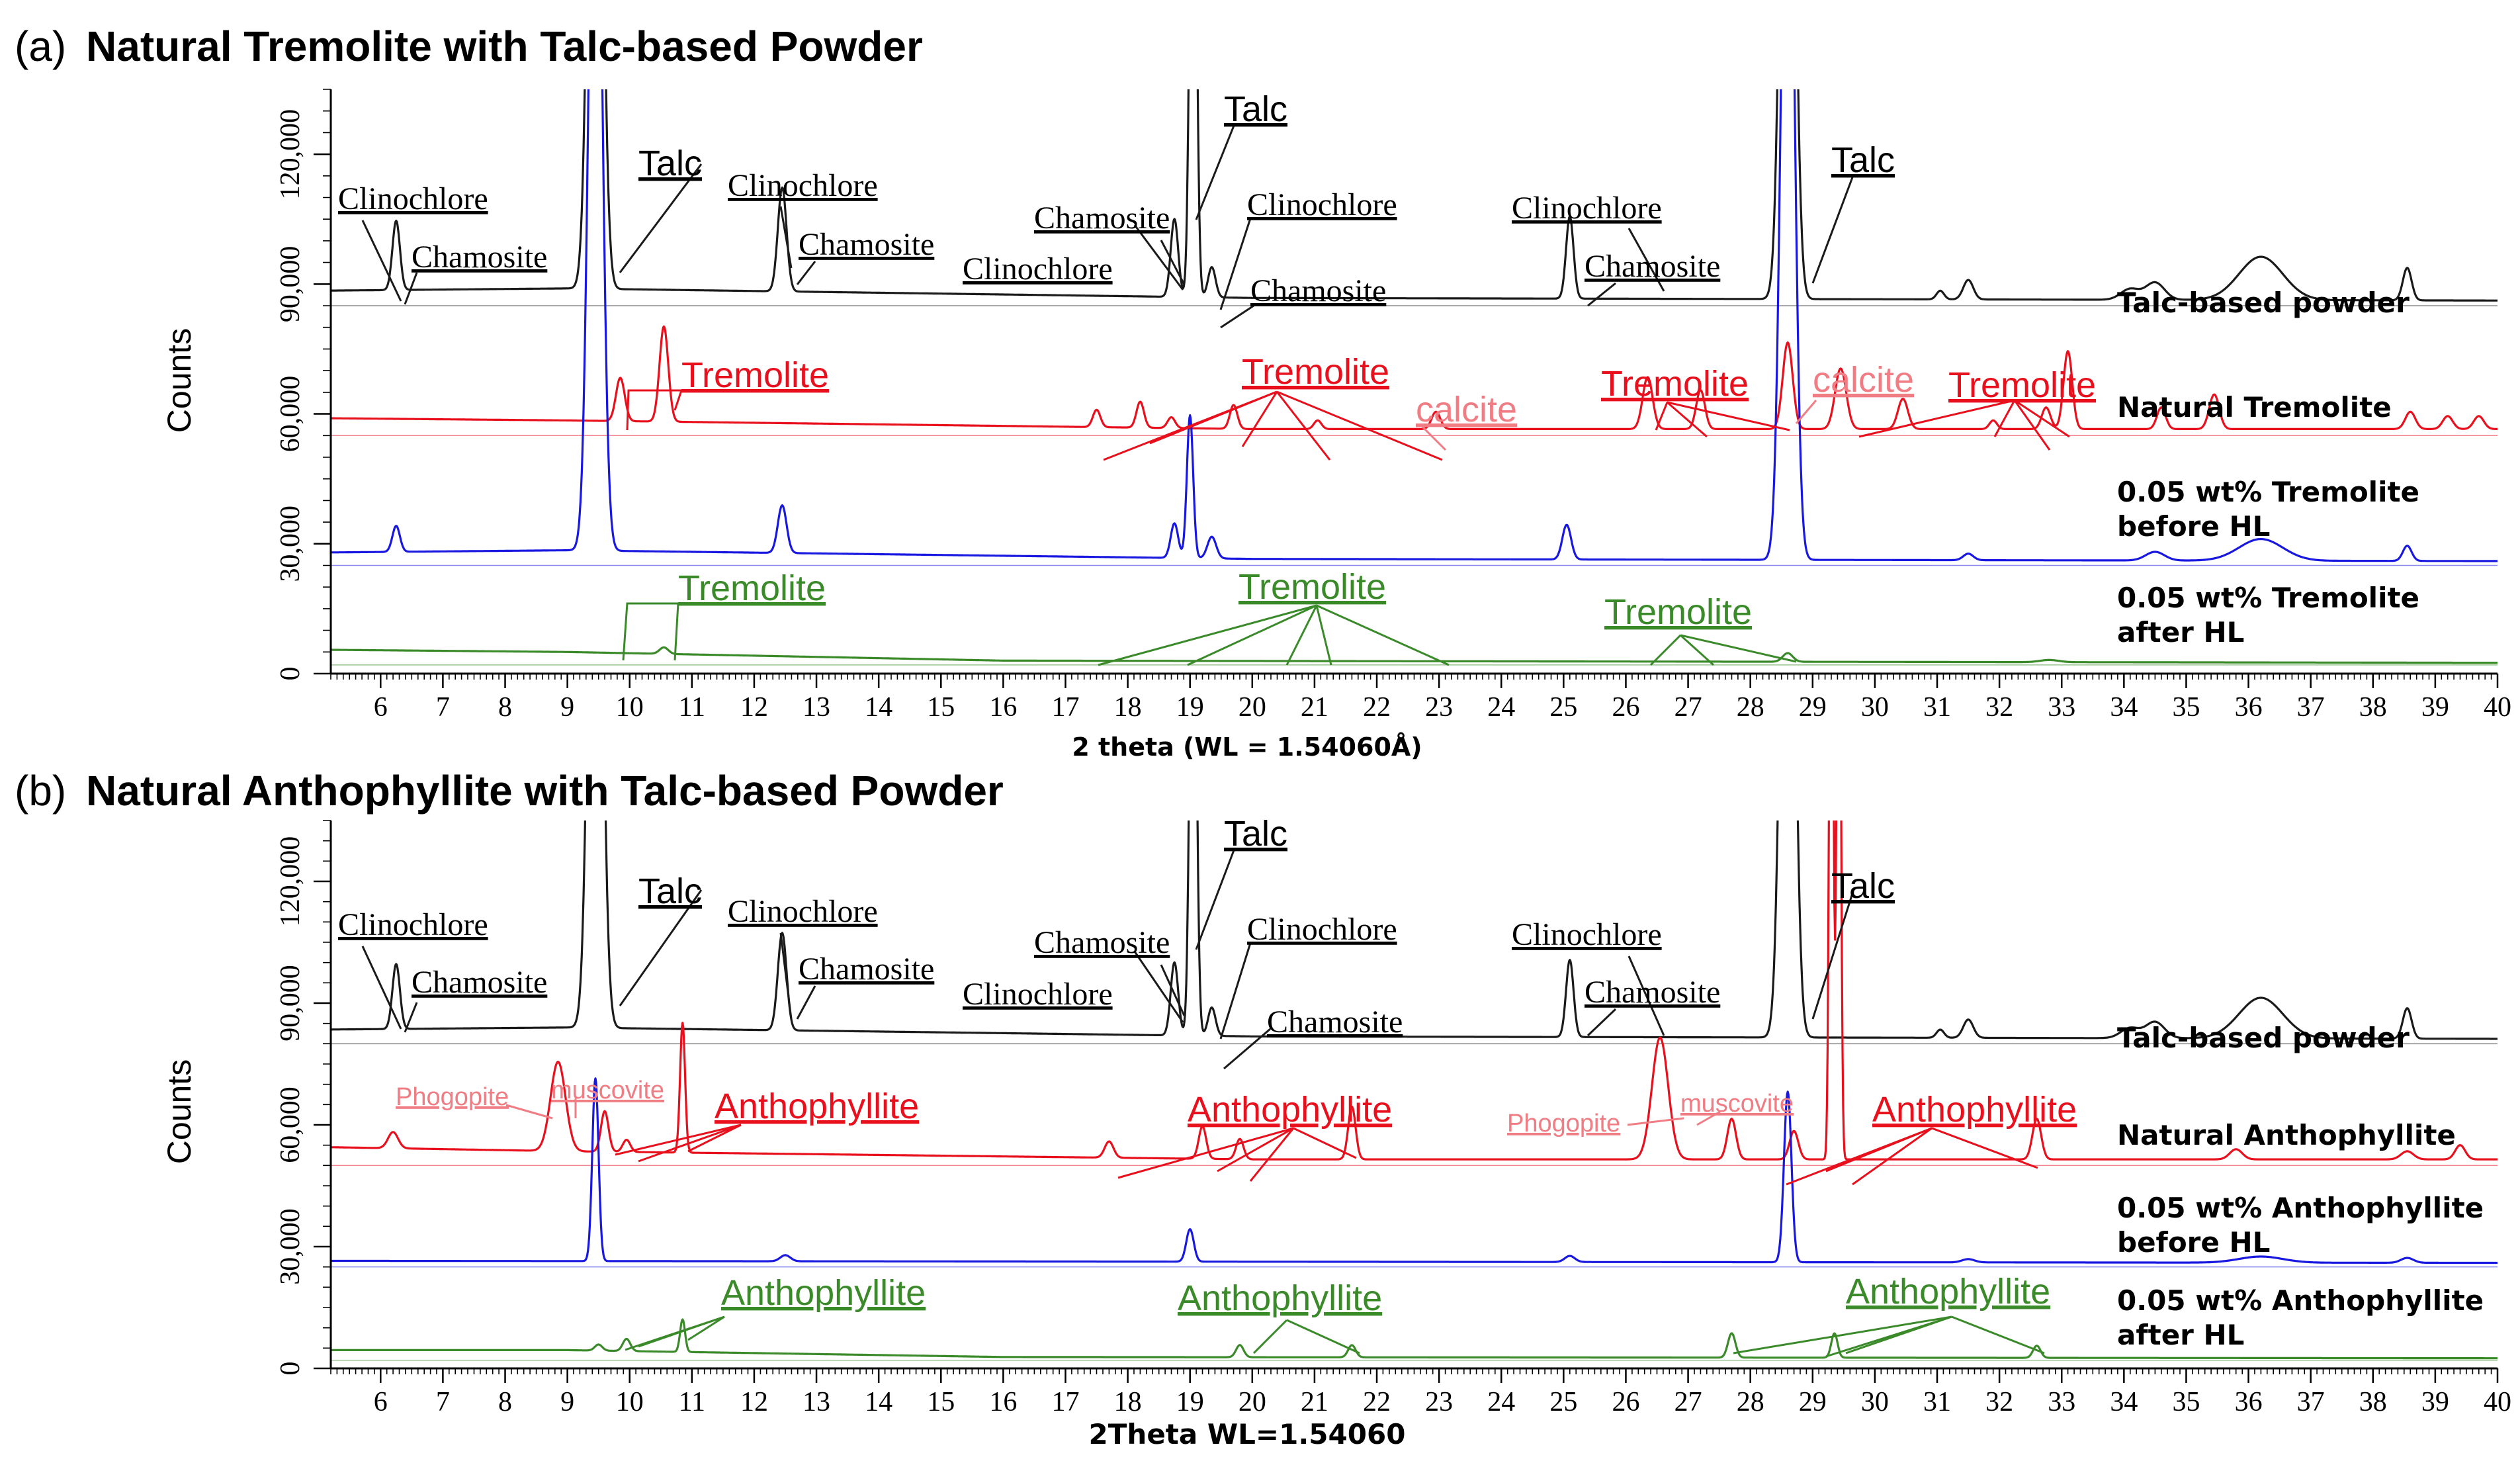 The width and height of the screenshot is (2520, 1463). Describe the element at coordinates (290, 1369) in the screenshot. I see `panel-b-y-tick-label: 0` at that location.